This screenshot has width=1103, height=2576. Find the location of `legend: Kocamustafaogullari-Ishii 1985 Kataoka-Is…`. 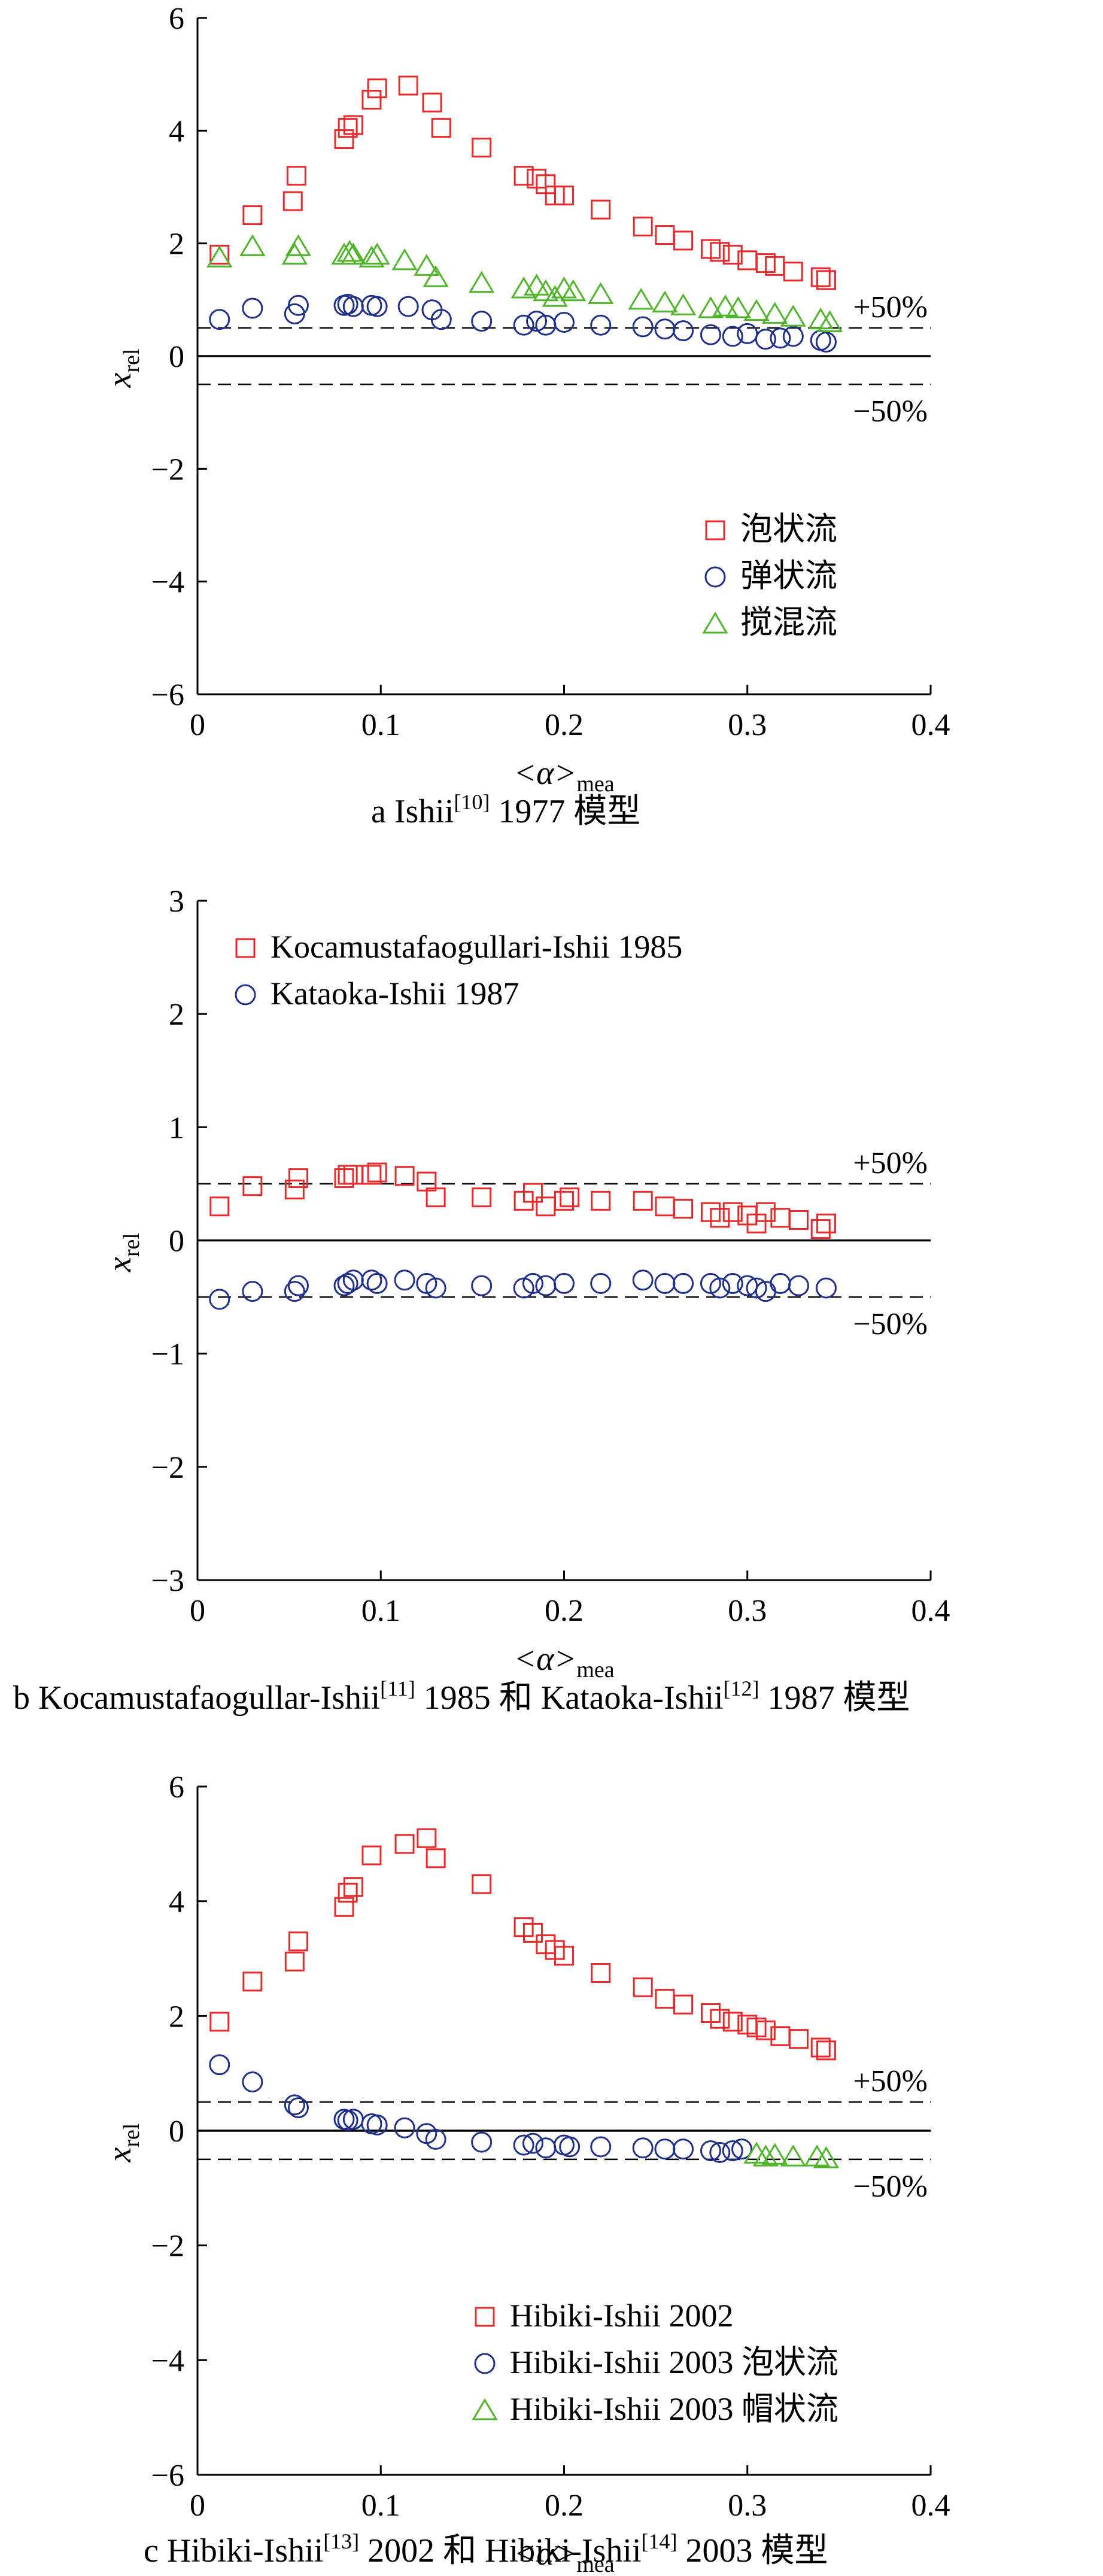

legend: Kocamustafaogullari-Ishii 1985 Kataoka-Is… is located at coordinates (459, 970).